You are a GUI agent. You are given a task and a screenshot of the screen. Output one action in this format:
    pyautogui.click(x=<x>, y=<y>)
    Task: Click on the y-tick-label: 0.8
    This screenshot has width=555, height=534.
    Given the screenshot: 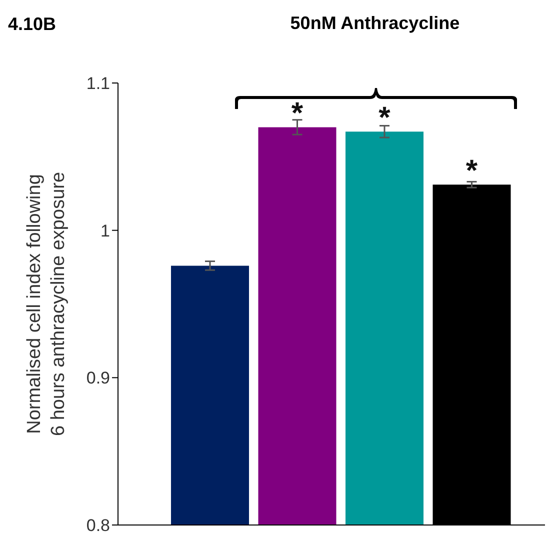 What is the action you would take?
    pyautogui.click(x=98, y=525)
    